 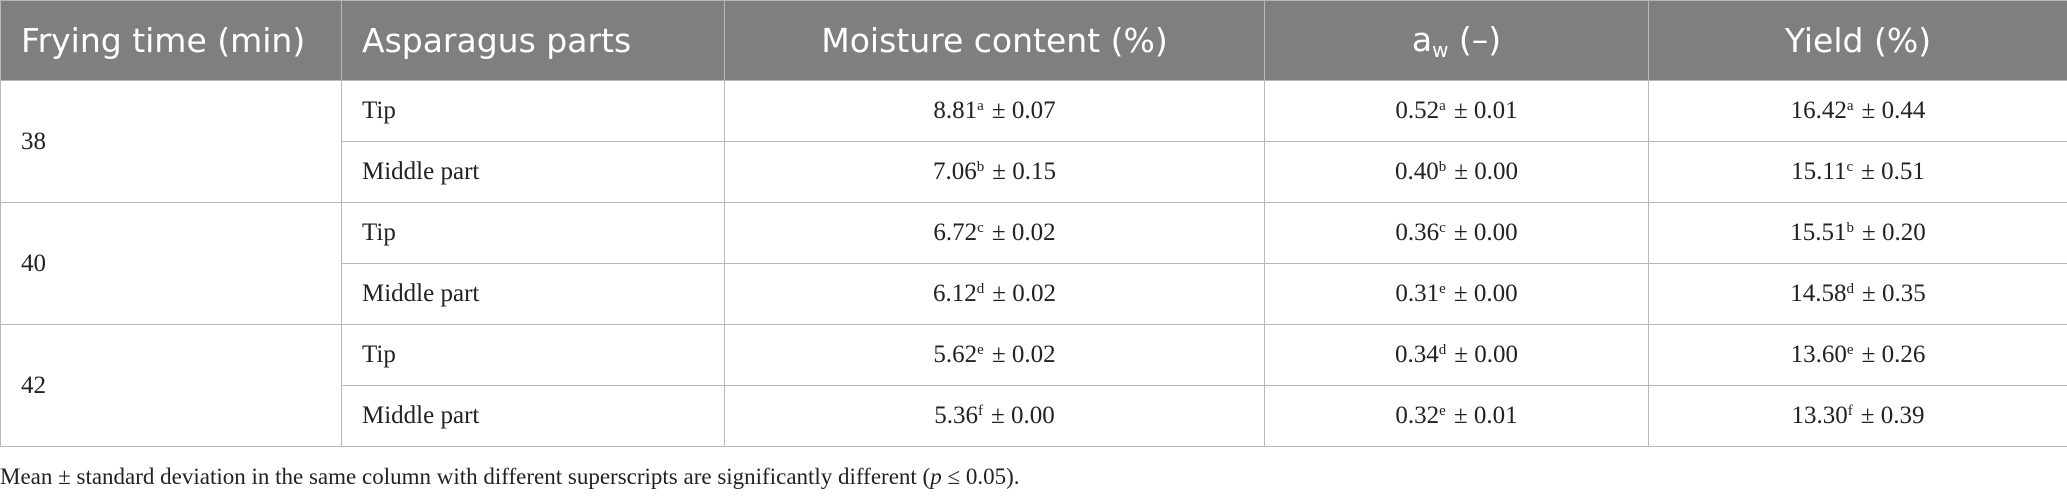 What do you see at coordinates (1857, 111) in the screenshot?
I see `value-cell: 16.42a ± 0.44` at bounding box center [1857, 111].